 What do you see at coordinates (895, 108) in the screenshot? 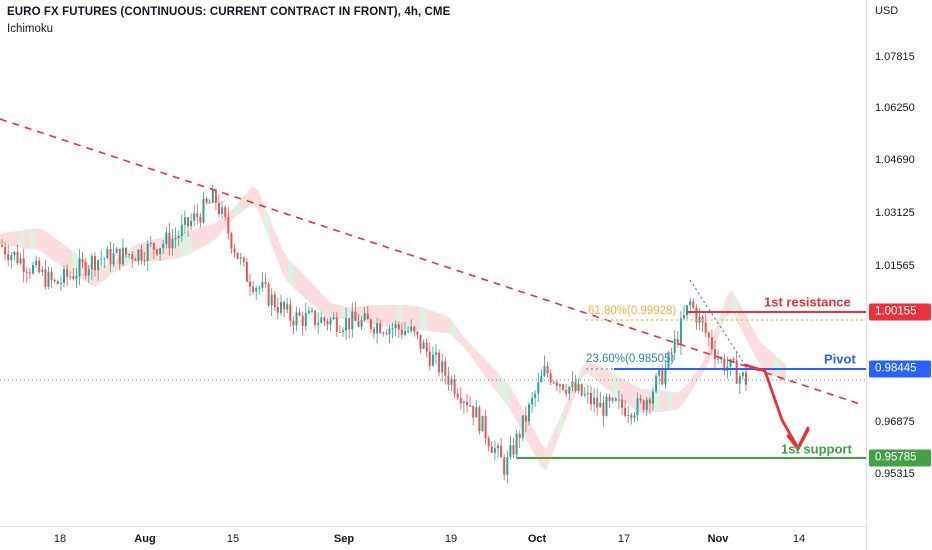
I see `price-tick: 1.06250` at bounding box center [895, 108].